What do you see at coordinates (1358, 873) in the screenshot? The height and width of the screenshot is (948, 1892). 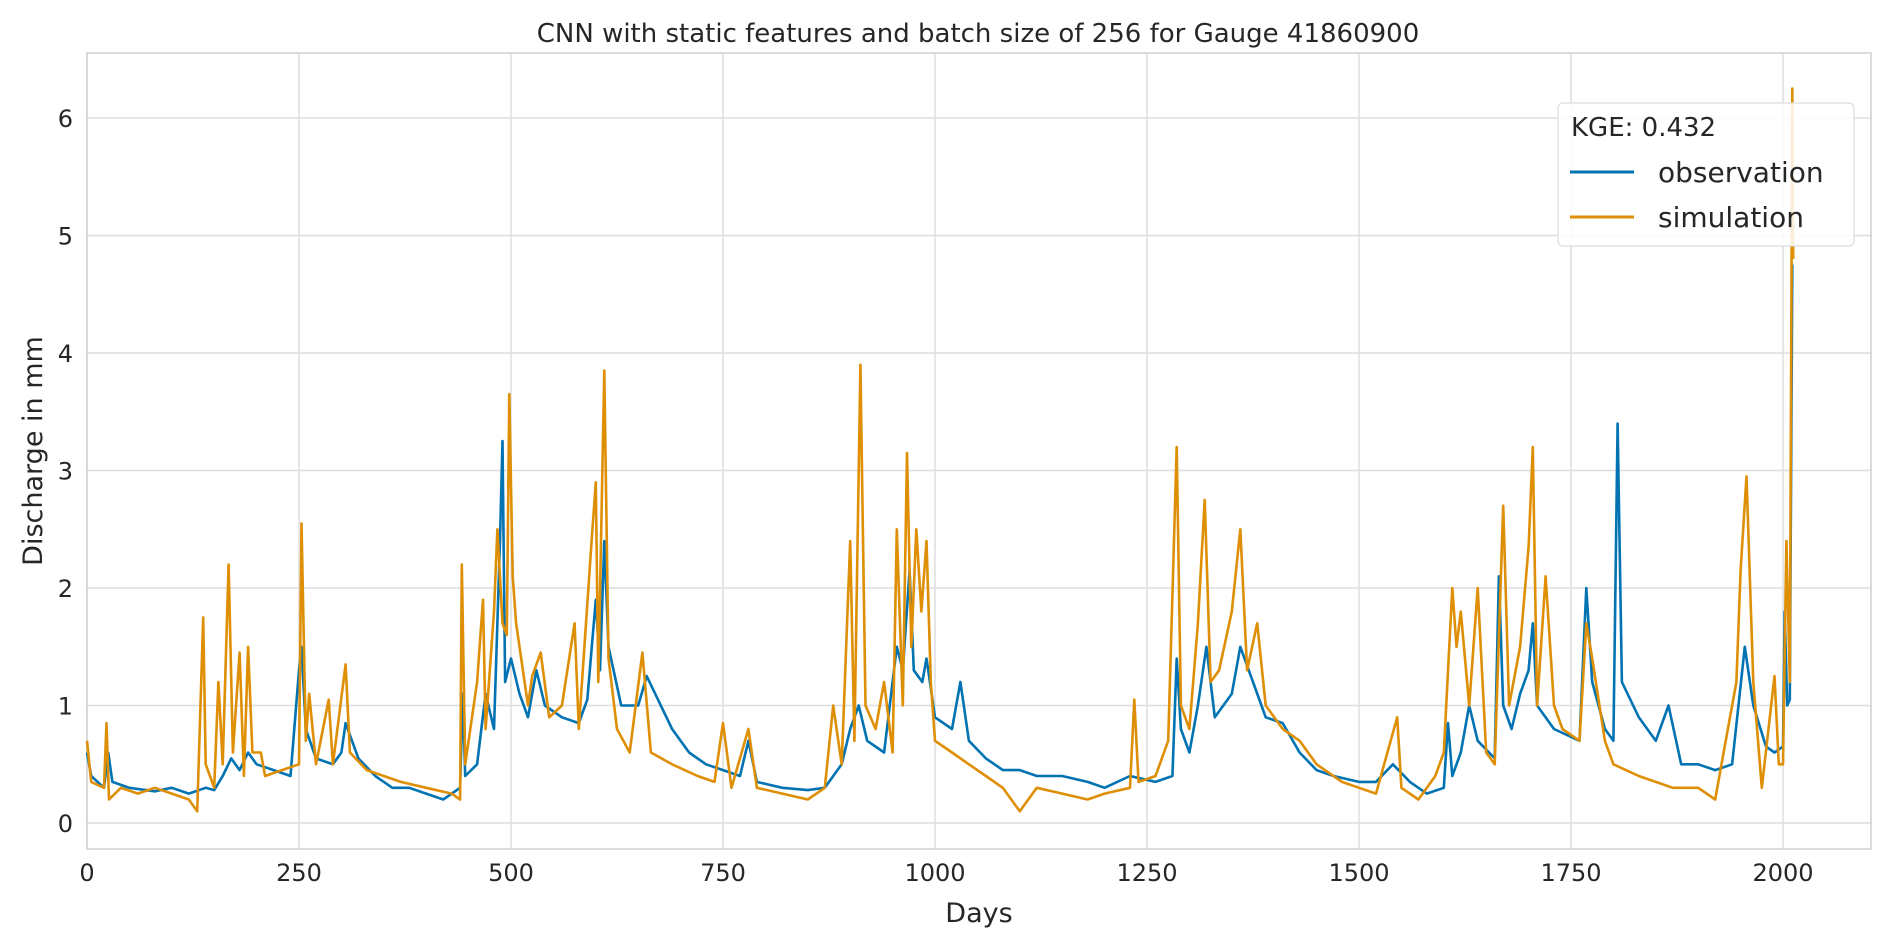 I see `x-tick-label: 1500` at bounding box center [1358, 873].